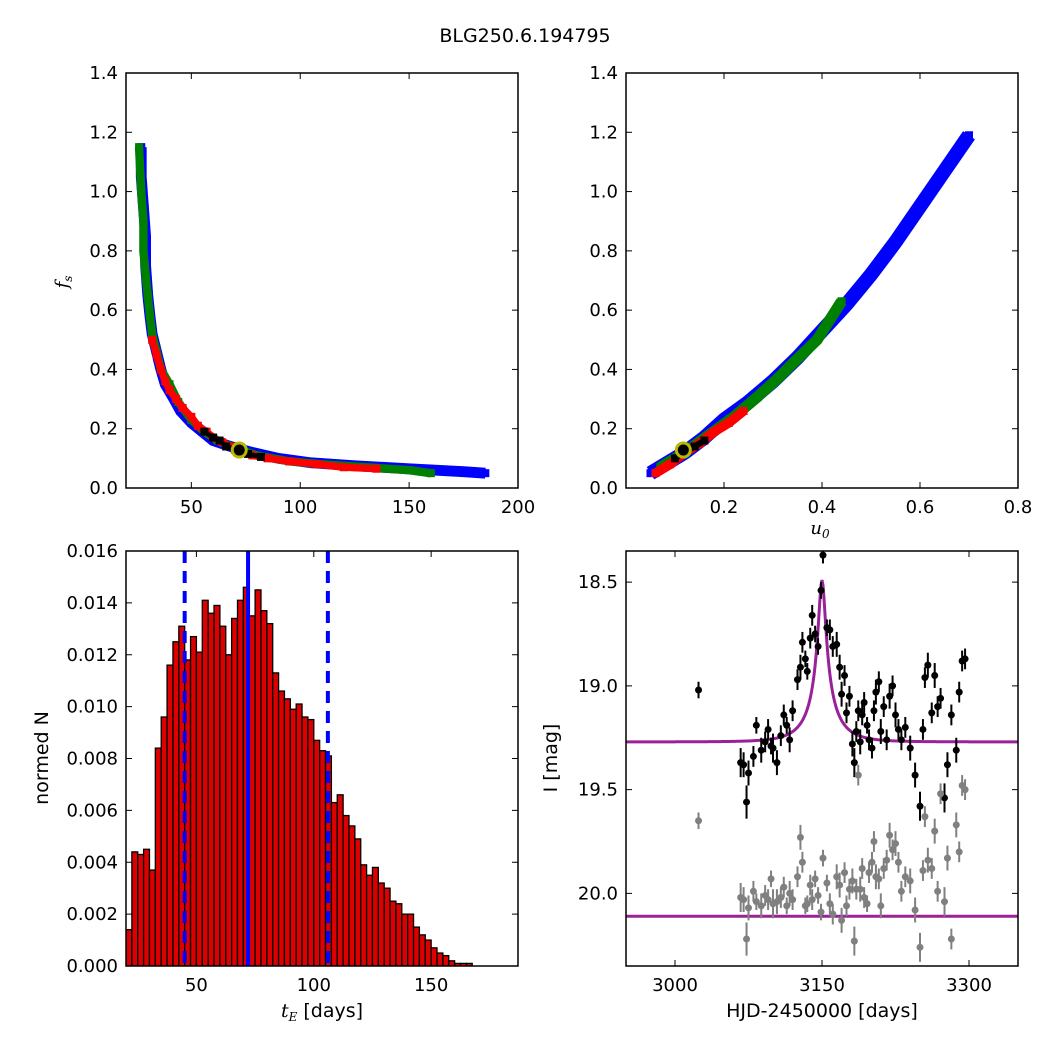 The height and width of the screenshot is (1050, 1050). I want to click on x-tick-label: 3000, so click(675, 985).